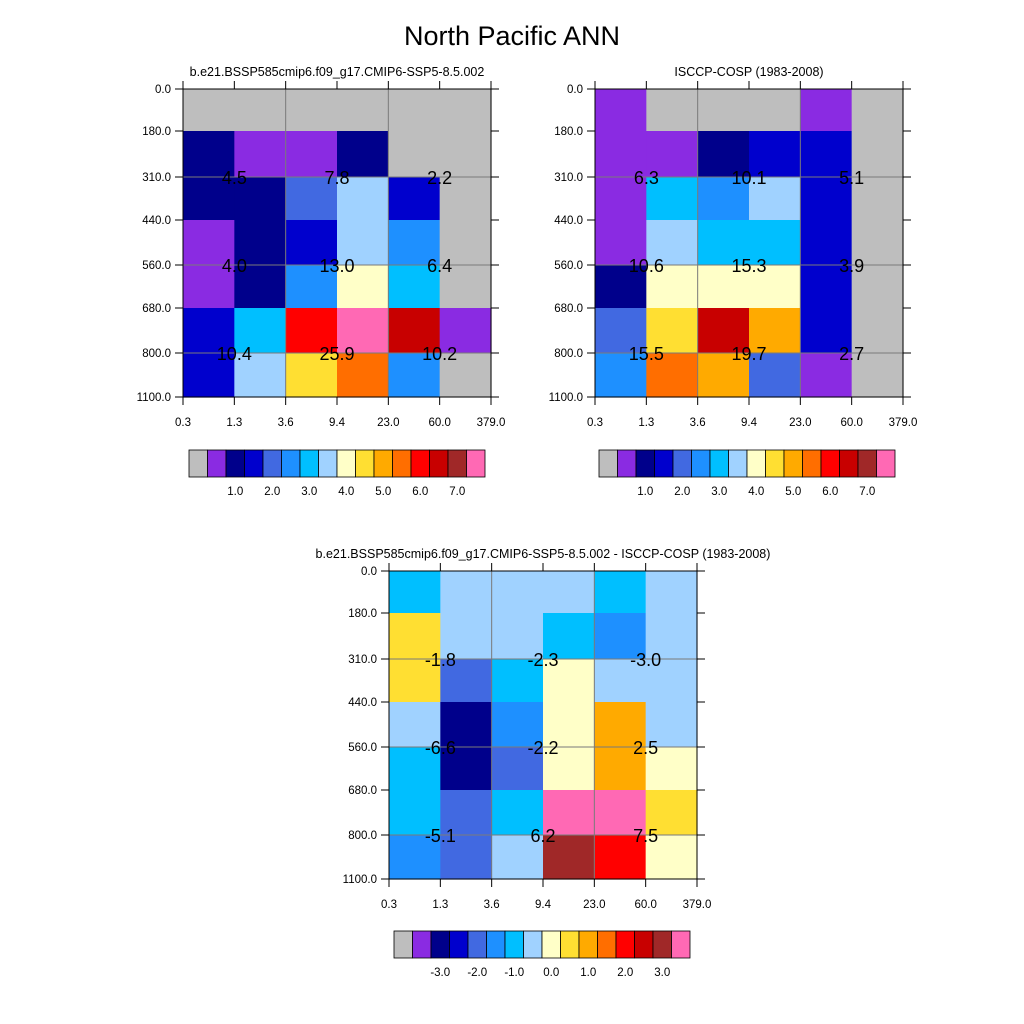  Describe the element at coordinates (234, 266) in the screenshot. I see `data-label: 4.0` at that location.